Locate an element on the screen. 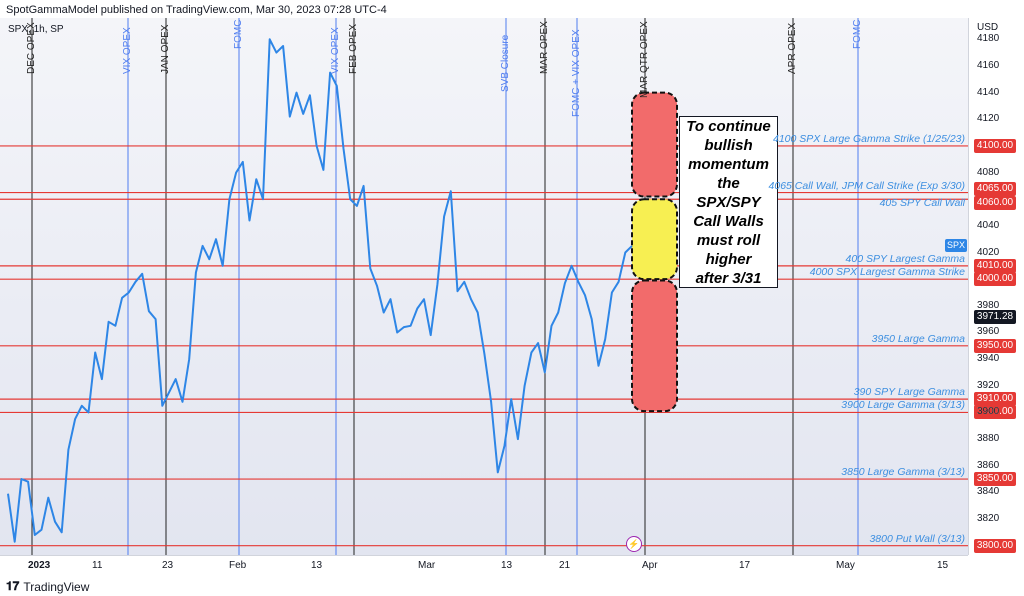 This screenshot has height=596, width=1024. level-label: 390 SPY Large Gamma is located at coordinates (909, 392).